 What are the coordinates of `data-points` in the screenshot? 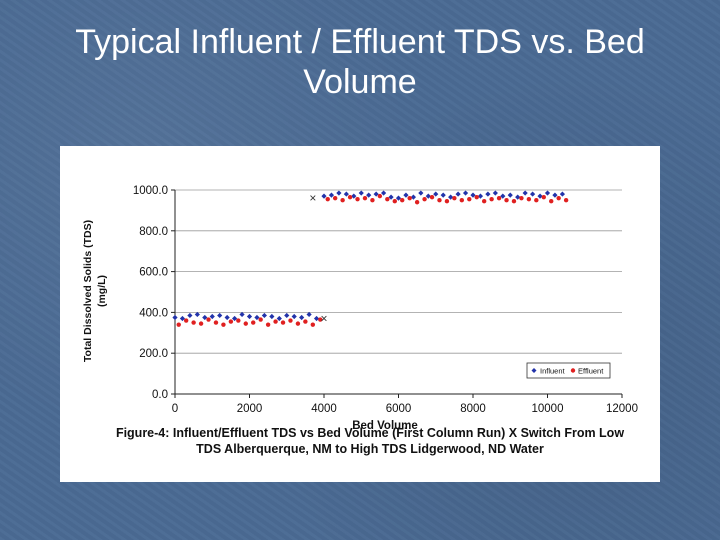 It's located at (370, 258).